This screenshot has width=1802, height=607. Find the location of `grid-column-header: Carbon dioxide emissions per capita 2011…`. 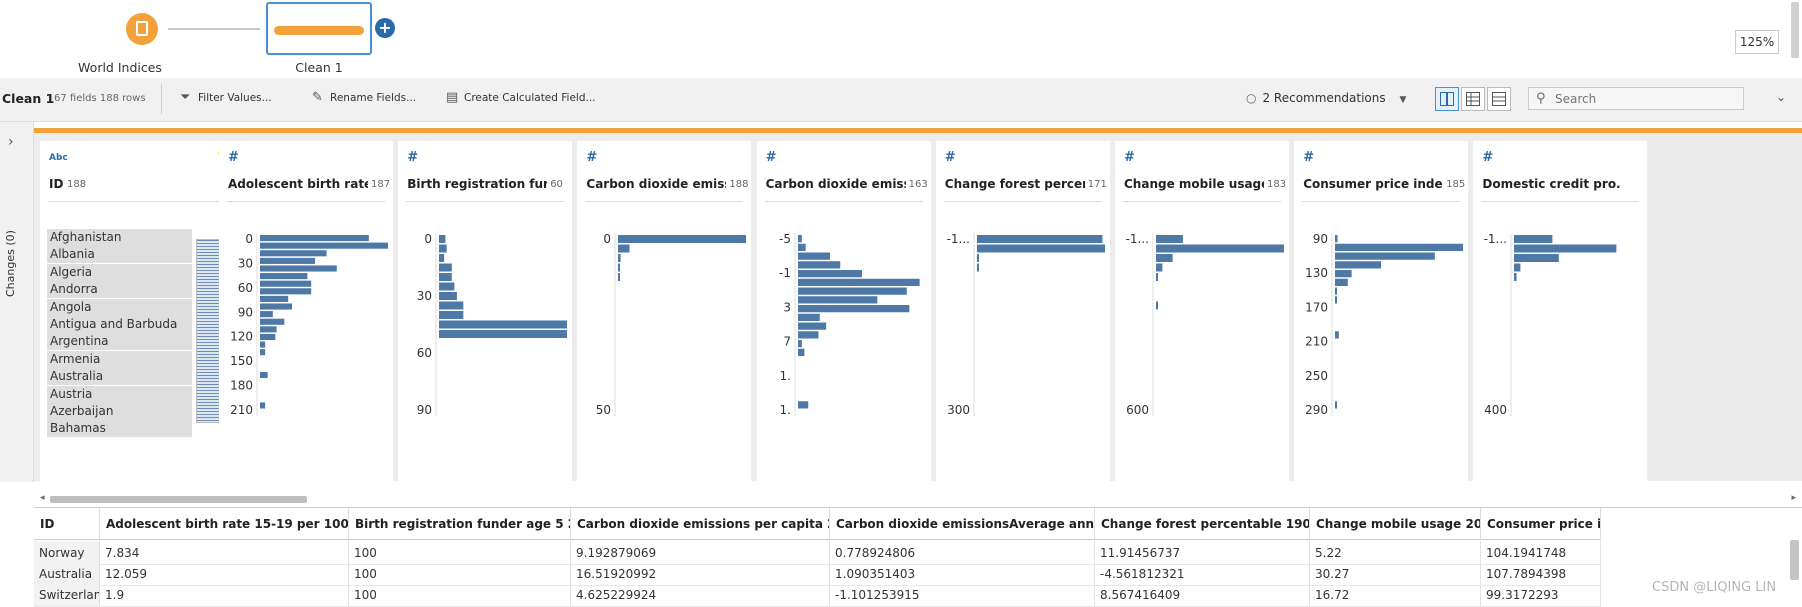

grid-column-header: Carbon dioxide emissions per capita 2011… is located at coordinates (700, 524).